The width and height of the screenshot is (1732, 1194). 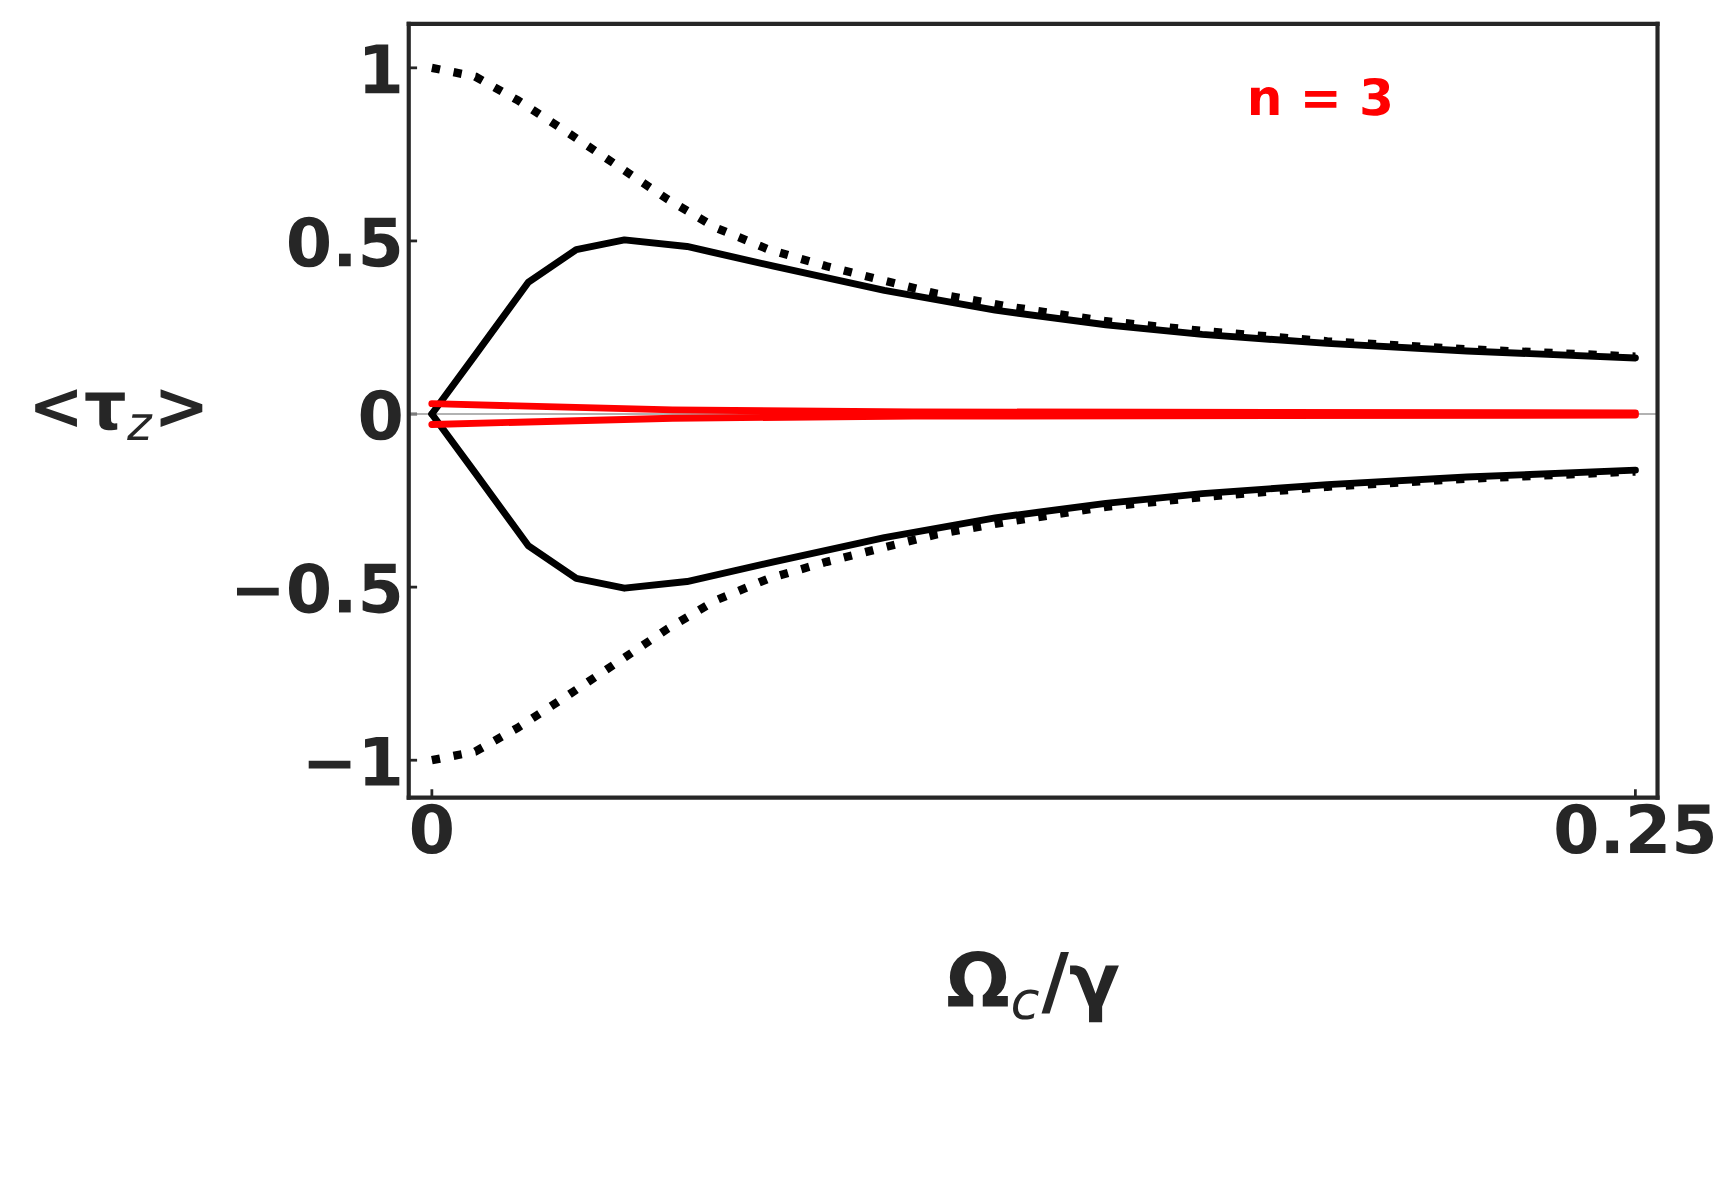 I want to click on x-axis-title: Ω$_{c}$/γ, so click(x=1033, y=986).